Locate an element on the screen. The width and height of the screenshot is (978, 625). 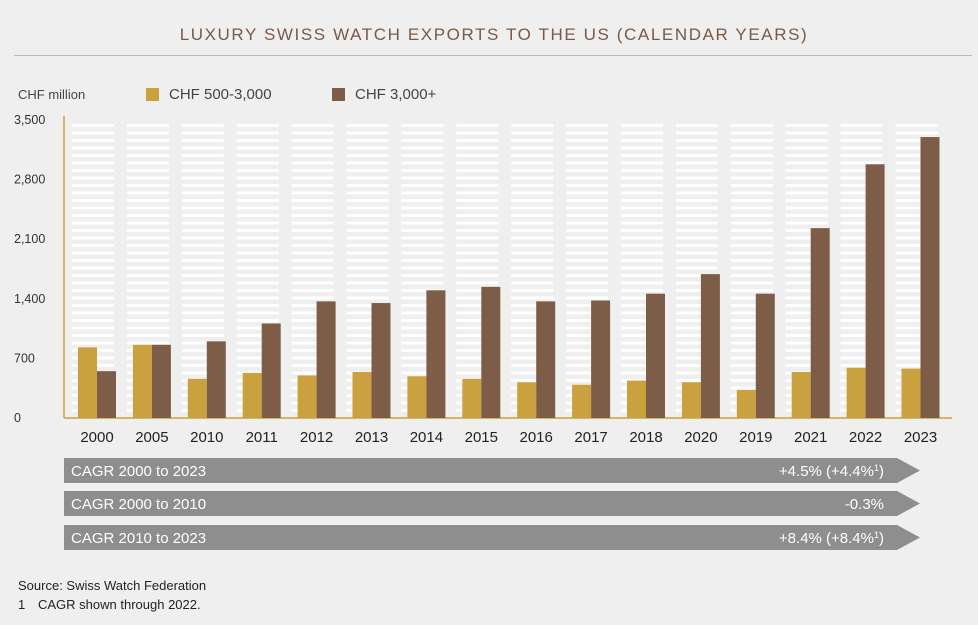
source-note: Source: Swiss Watch Federation is located at coordinates (112, 585).